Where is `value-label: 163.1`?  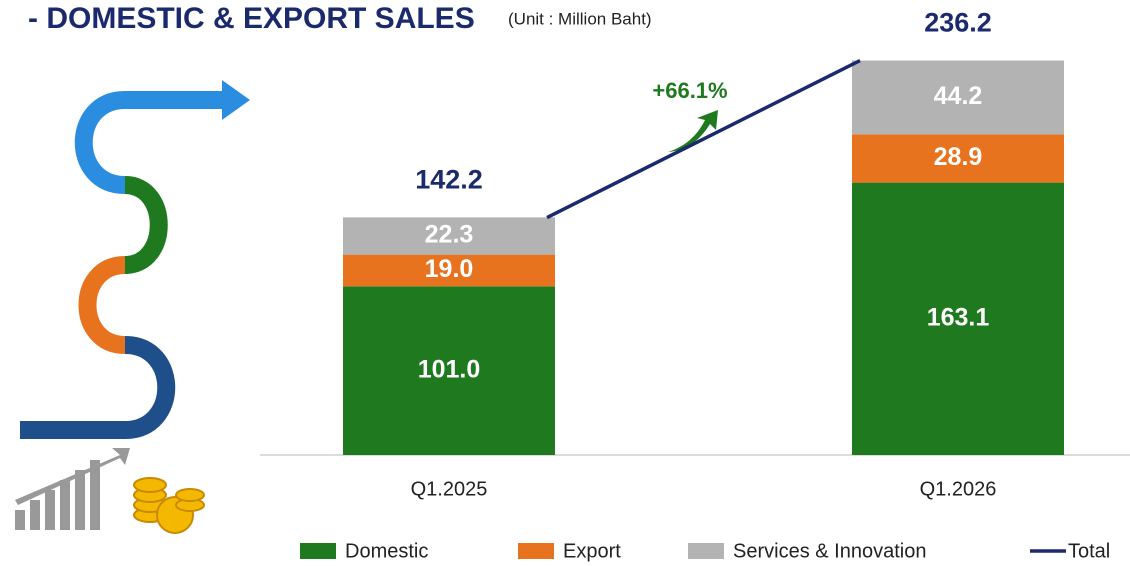
value-label: 163.1 is located at coordinates (958, 317).